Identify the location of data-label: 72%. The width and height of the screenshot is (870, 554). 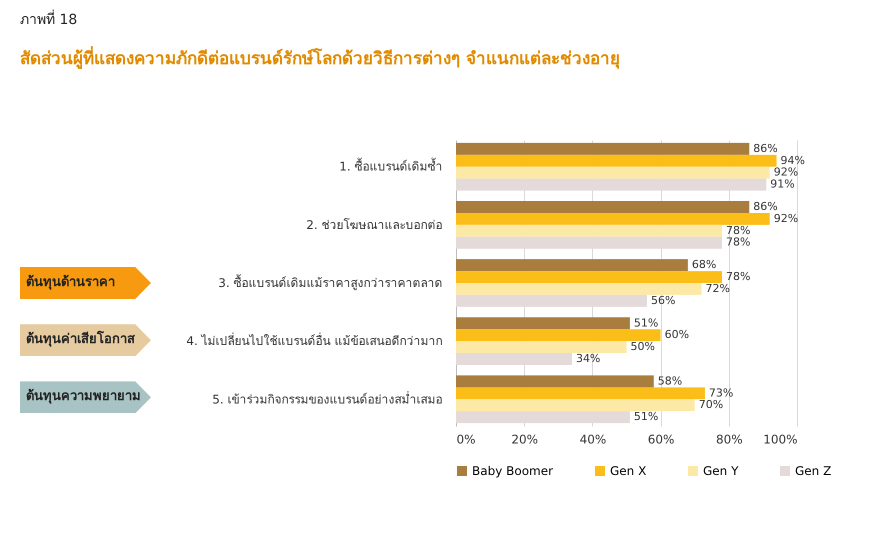
(718, 288).